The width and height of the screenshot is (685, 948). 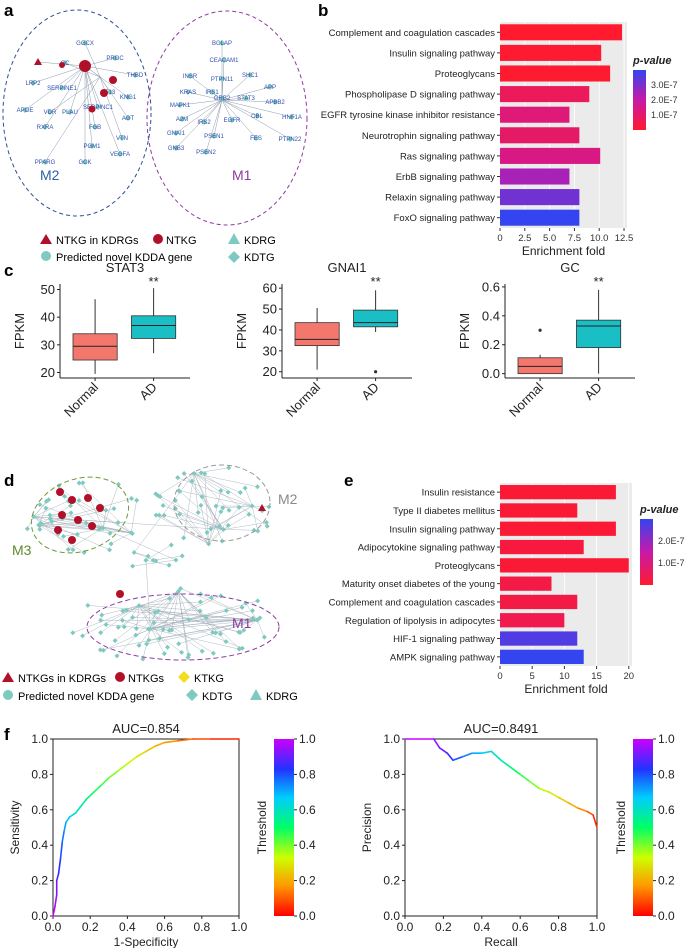 What do you see at coordinates (270, 350) in the screenshot?
I see `y-tick-label: 30` at bounding box center [270, 350].